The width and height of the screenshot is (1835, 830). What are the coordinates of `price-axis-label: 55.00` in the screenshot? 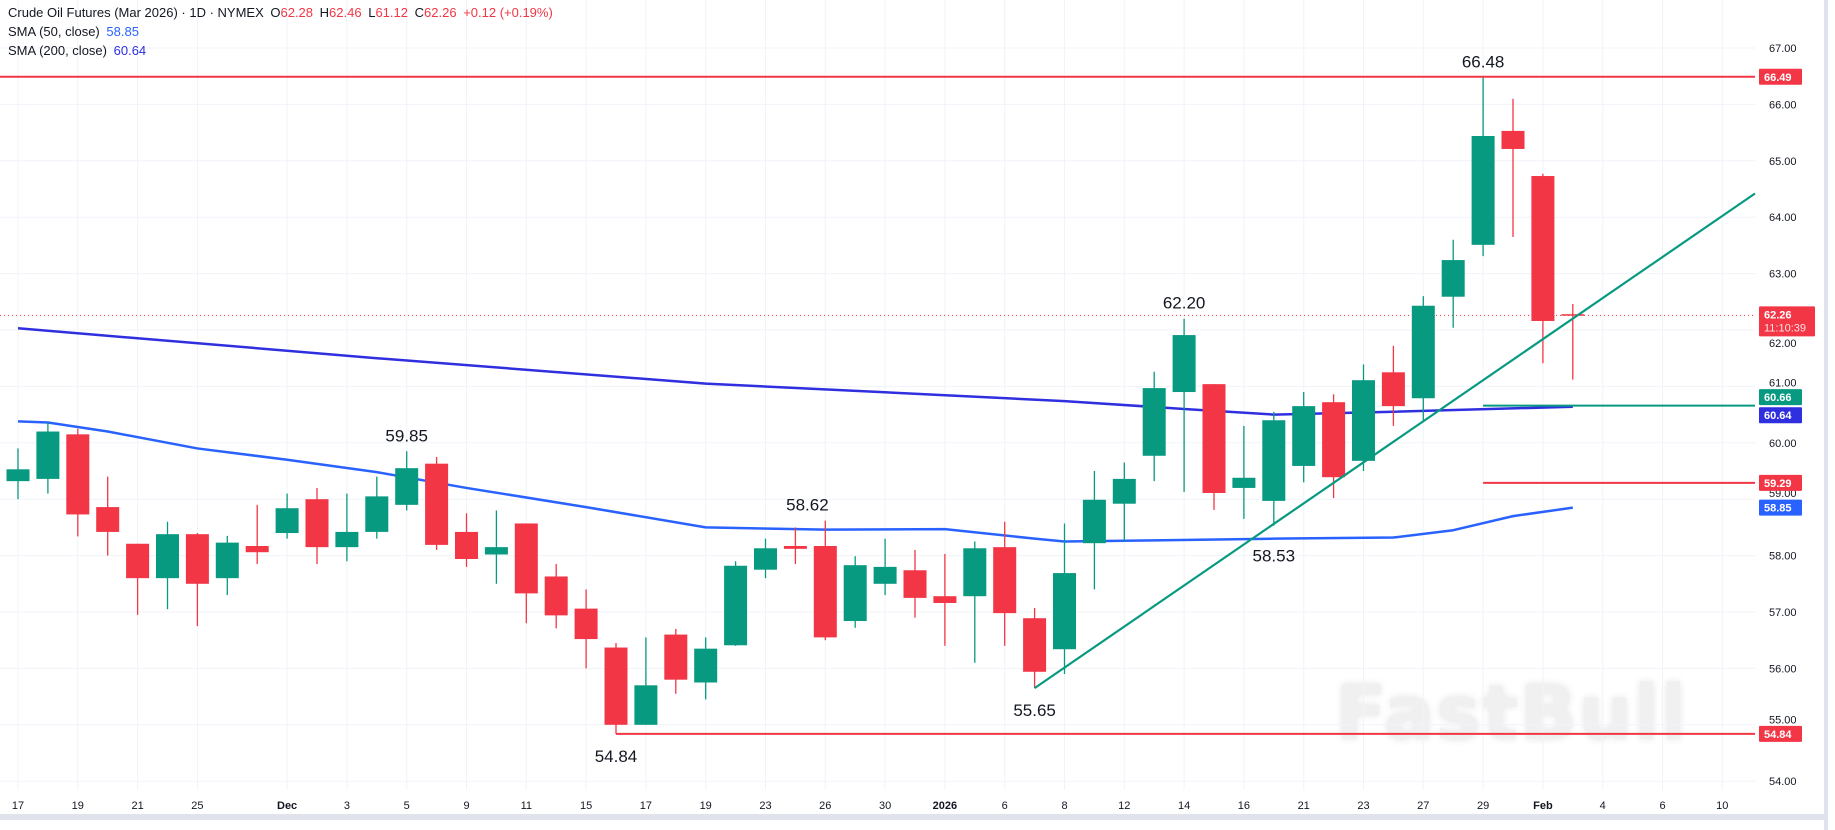 It's located at (1783, 720).